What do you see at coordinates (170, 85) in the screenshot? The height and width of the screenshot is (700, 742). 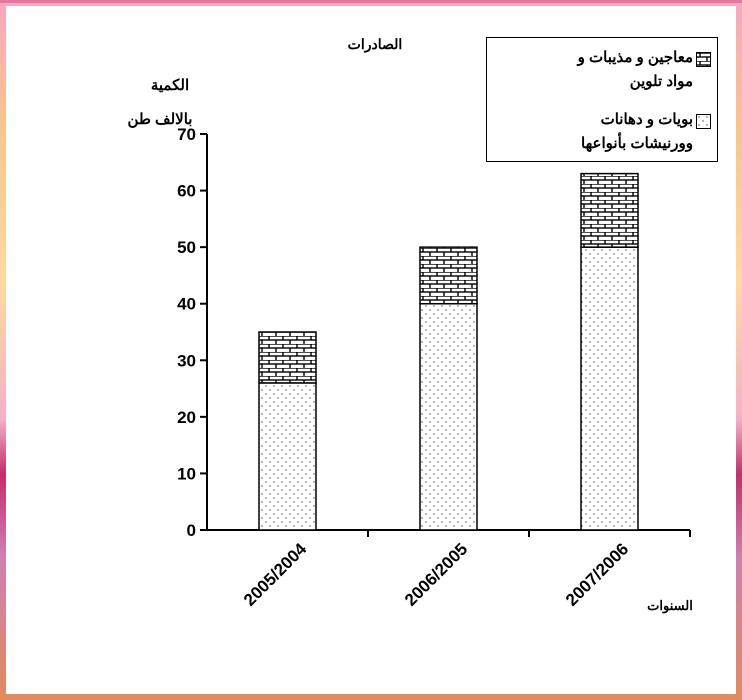 I see `y-axis-label-line-1: الكمية` at bounding box center [170, 85].